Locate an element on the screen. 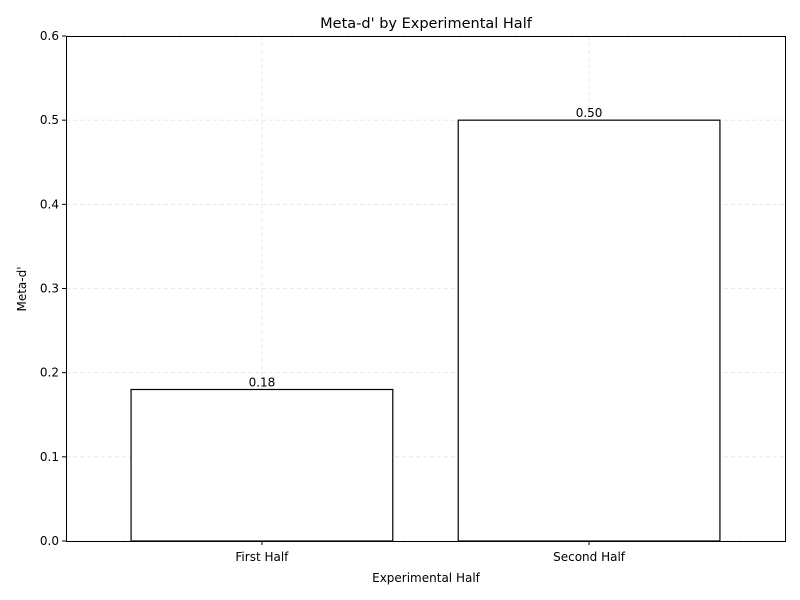 The image size is (800, 600). y-tick-label: 0.0 is located at coordinates (49, 541).